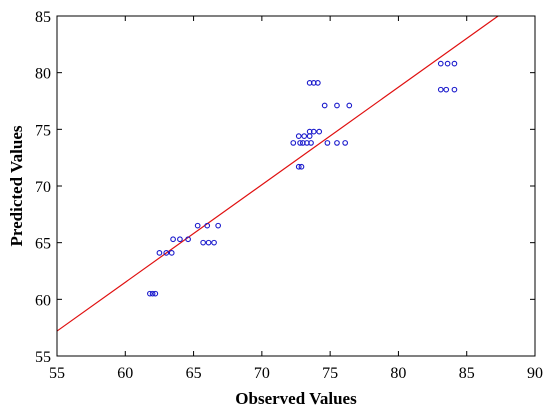  What do you see at coordinates (262, 373) in the screenshot?
I see `x-tick-label: 70` at bounding box center [262, 373].